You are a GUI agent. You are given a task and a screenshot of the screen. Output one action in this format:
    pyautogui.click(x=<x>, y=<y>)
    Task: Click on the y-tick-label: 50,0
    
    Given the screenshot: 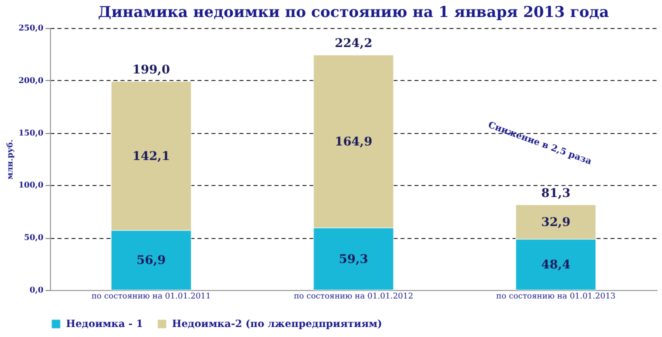 What is the action you would take?
    pyautogui.click(x=34, y=237)
    